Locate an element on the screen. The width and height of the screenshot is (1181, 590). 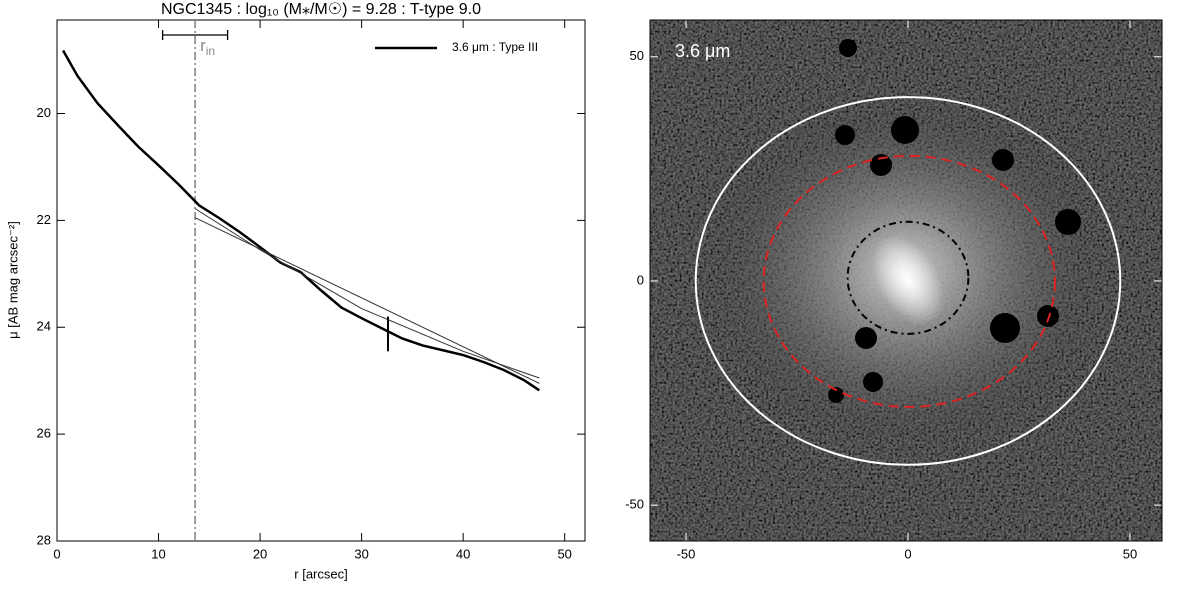
x-tick-label: -50 is located at coordinates (686, 553).